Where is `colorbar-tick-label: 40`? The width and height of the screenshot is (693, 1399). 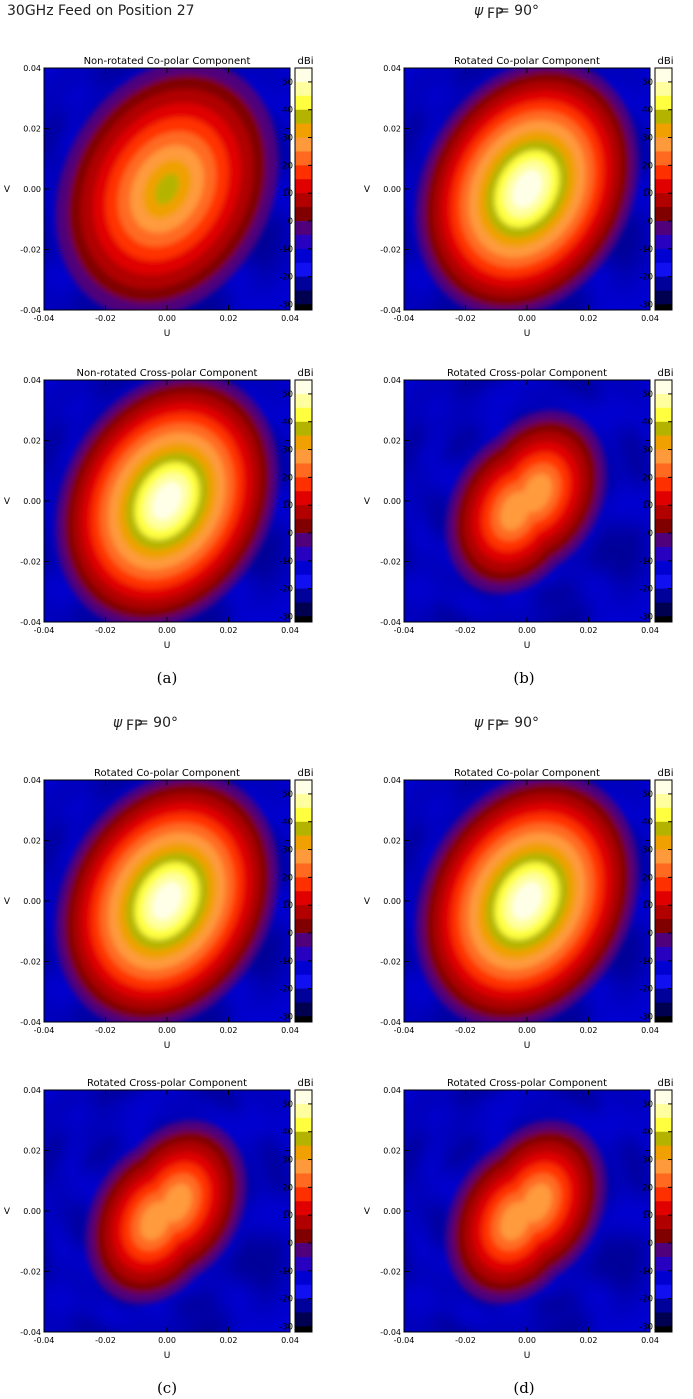 colorbar-tick-label: 40 is located at coordinates (287, 423).